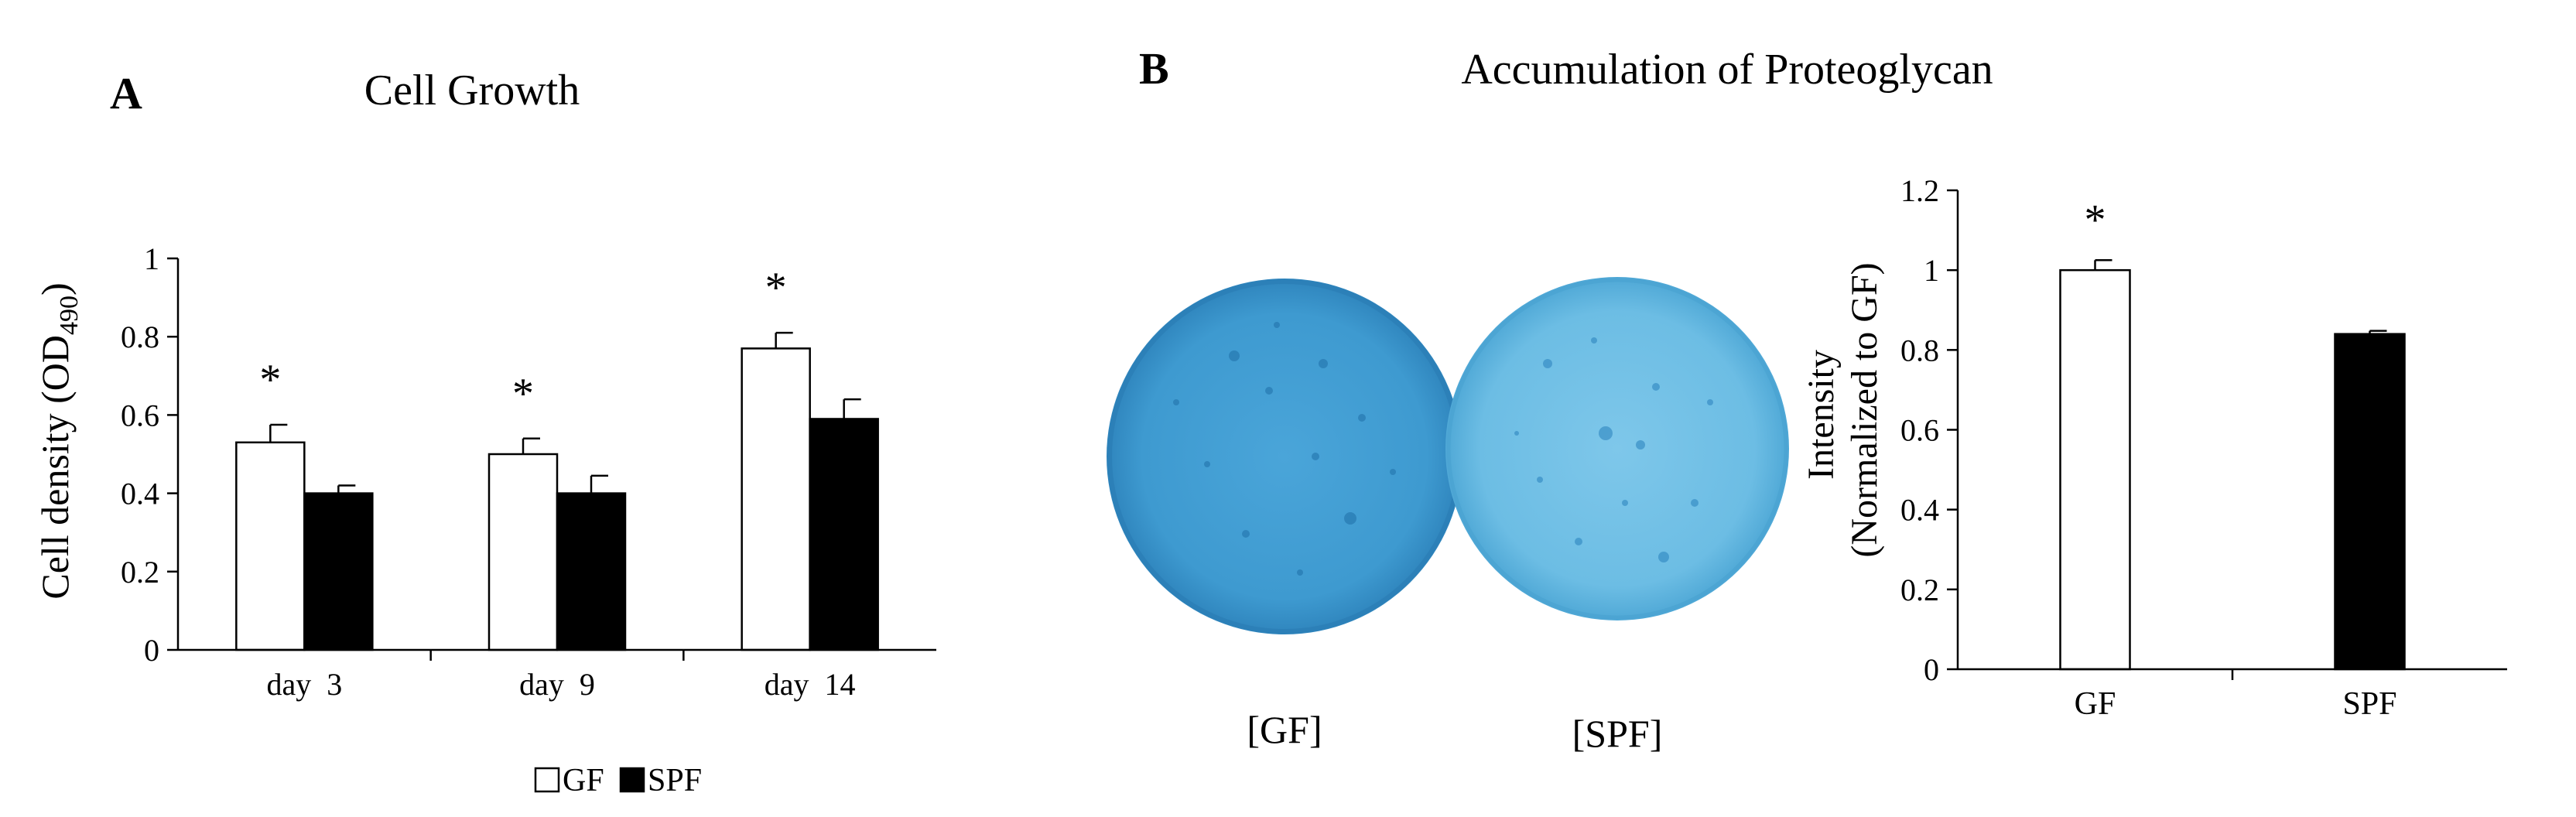 The width and height of the screenshot is (2576, 817). Describe the element at coordinates (618, 781) in the screenshot. I see `legend: GF SPF` at that location.